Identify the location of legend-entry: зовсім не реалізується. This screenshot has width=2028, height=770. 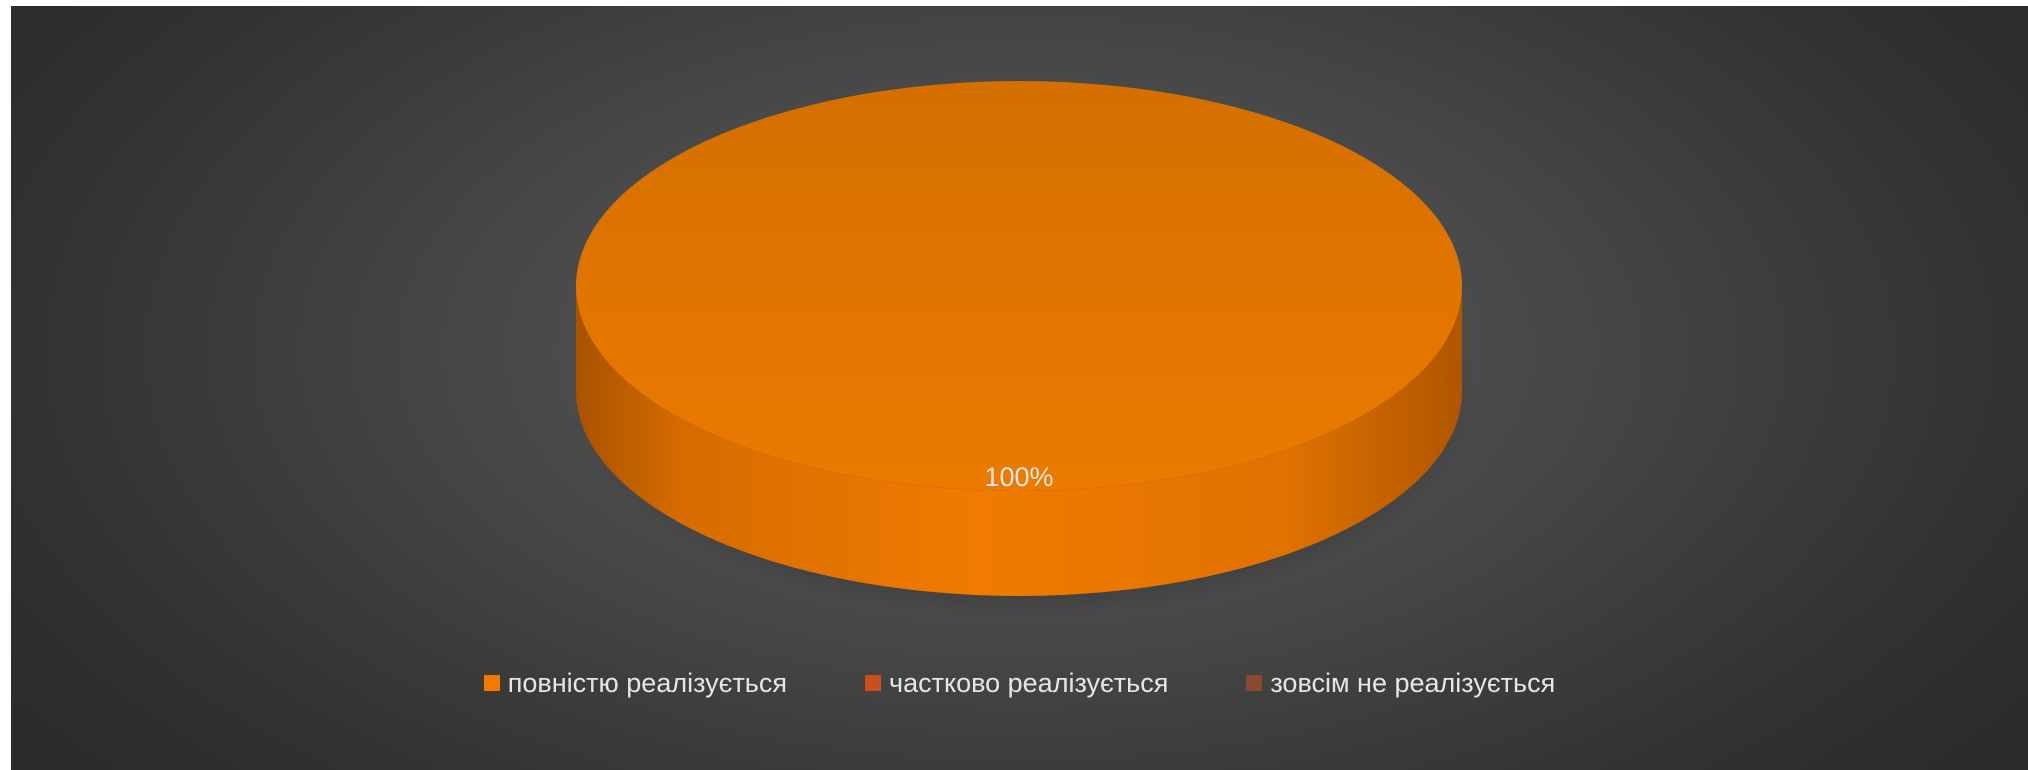
(1400, 683).